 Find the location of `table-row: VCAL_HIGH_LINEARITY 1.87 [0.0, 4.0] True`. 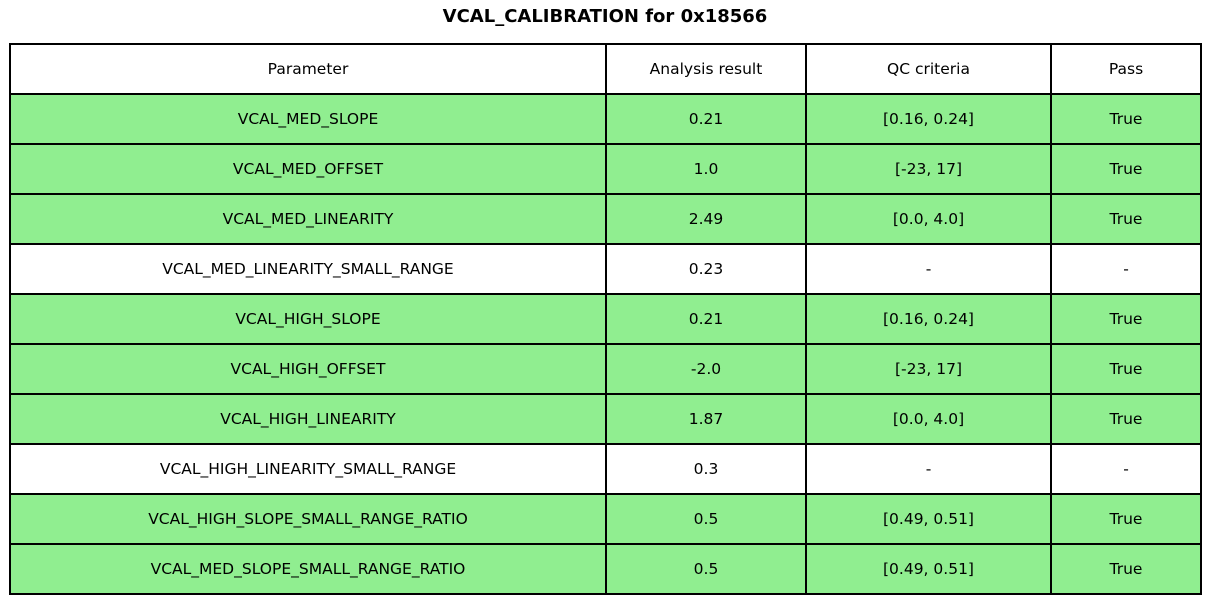

table-row: VCAL_HIGH_LINEARITY 1.87 [0.0, 4.0] True is located at coordinates (605, 419).